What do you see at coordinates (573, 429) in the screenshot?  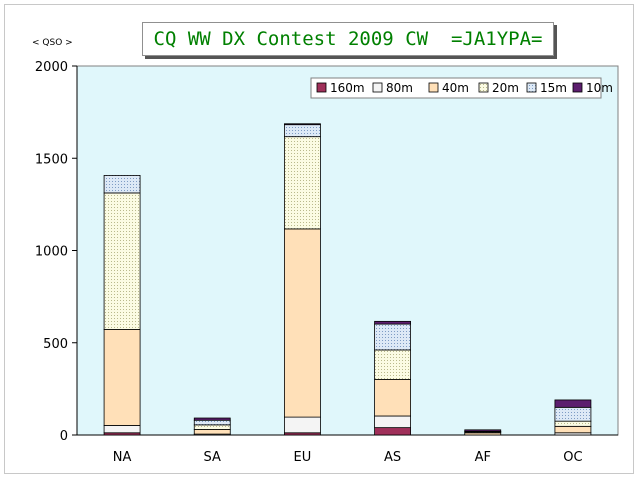 I see `bar-segment-oc-40m` at bounding box center [573, 429].